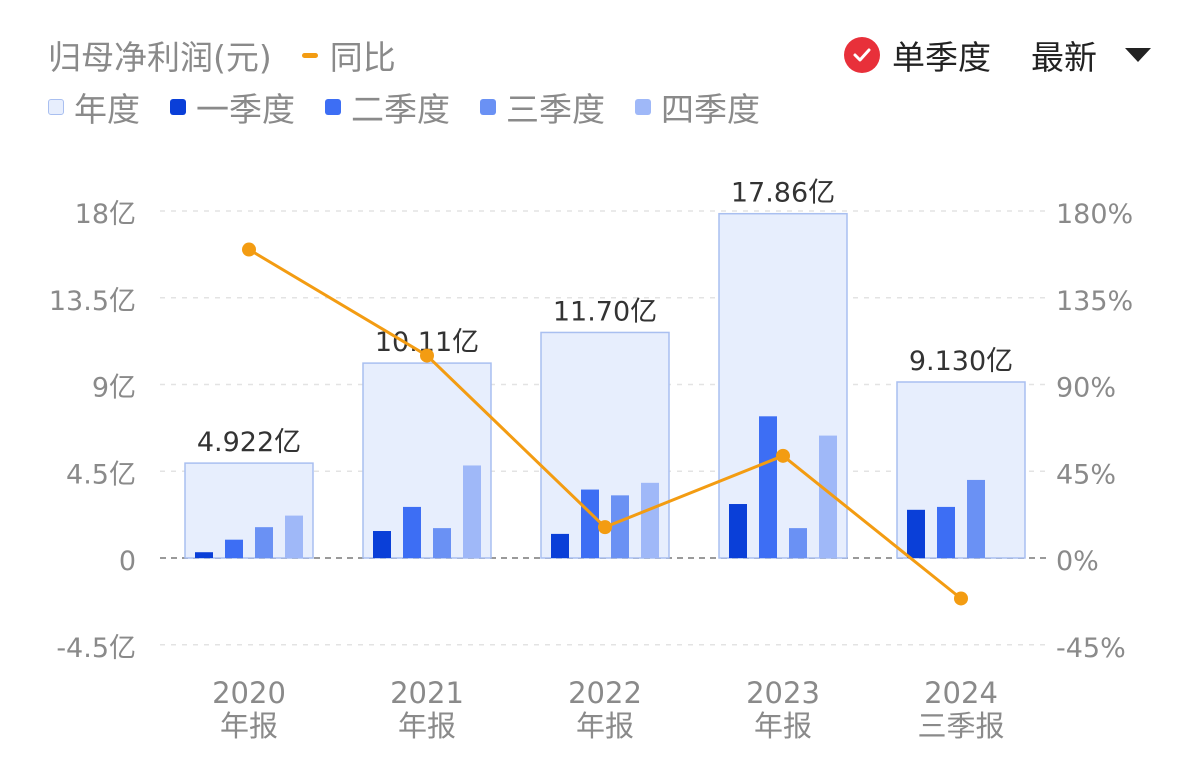 This screenshot has width=1179, height=771. I want to click on legend-item-q3: 三季度, so click(542, 107).